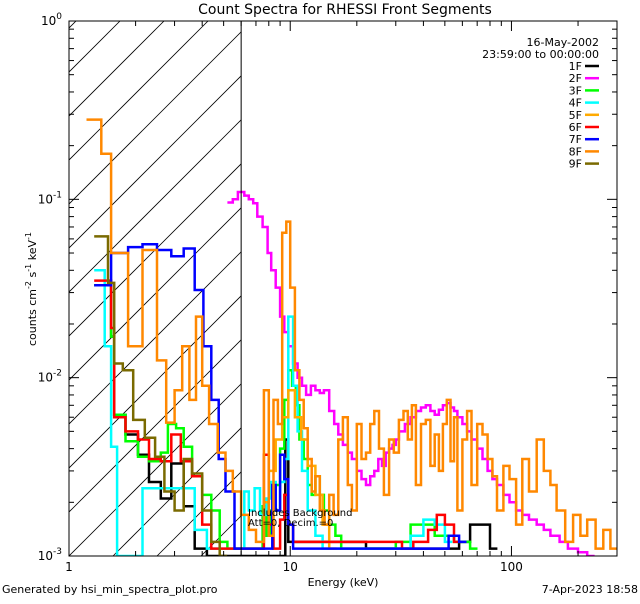  What do you see at coordinates (31, 289) in the screenshot?
I see `y-axis-label: counts cm-2 s-1 keV-1` at bounding box center [31, 289].